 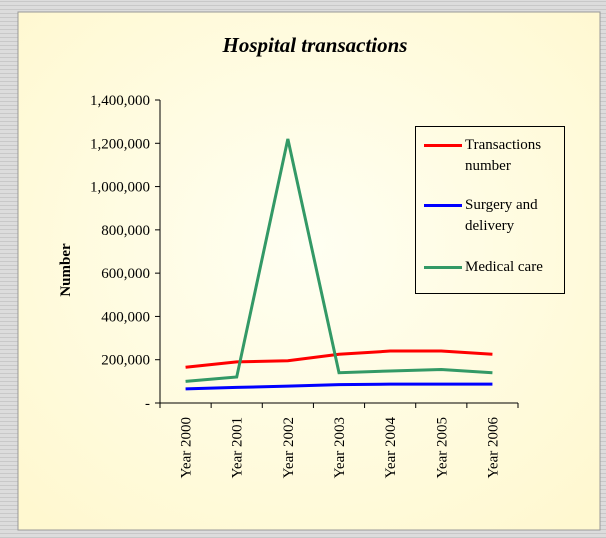 I want to click on x-tick-label: Year 2004, so click(x=391, y=448).